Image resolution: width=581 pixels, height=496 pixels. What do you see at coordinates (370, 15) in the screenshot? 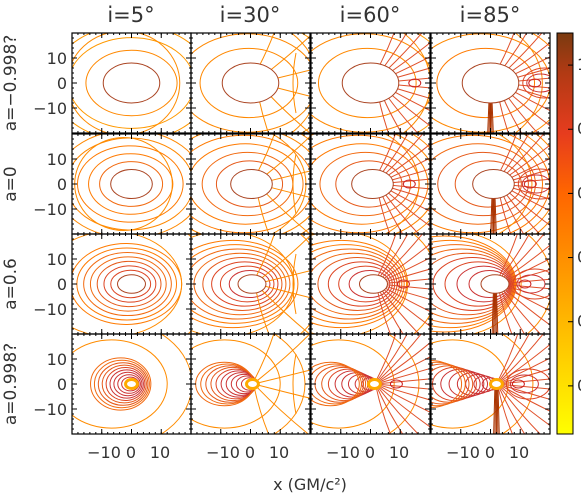
I see `column-title-3: i=60°` at bounding box center [370, 15].